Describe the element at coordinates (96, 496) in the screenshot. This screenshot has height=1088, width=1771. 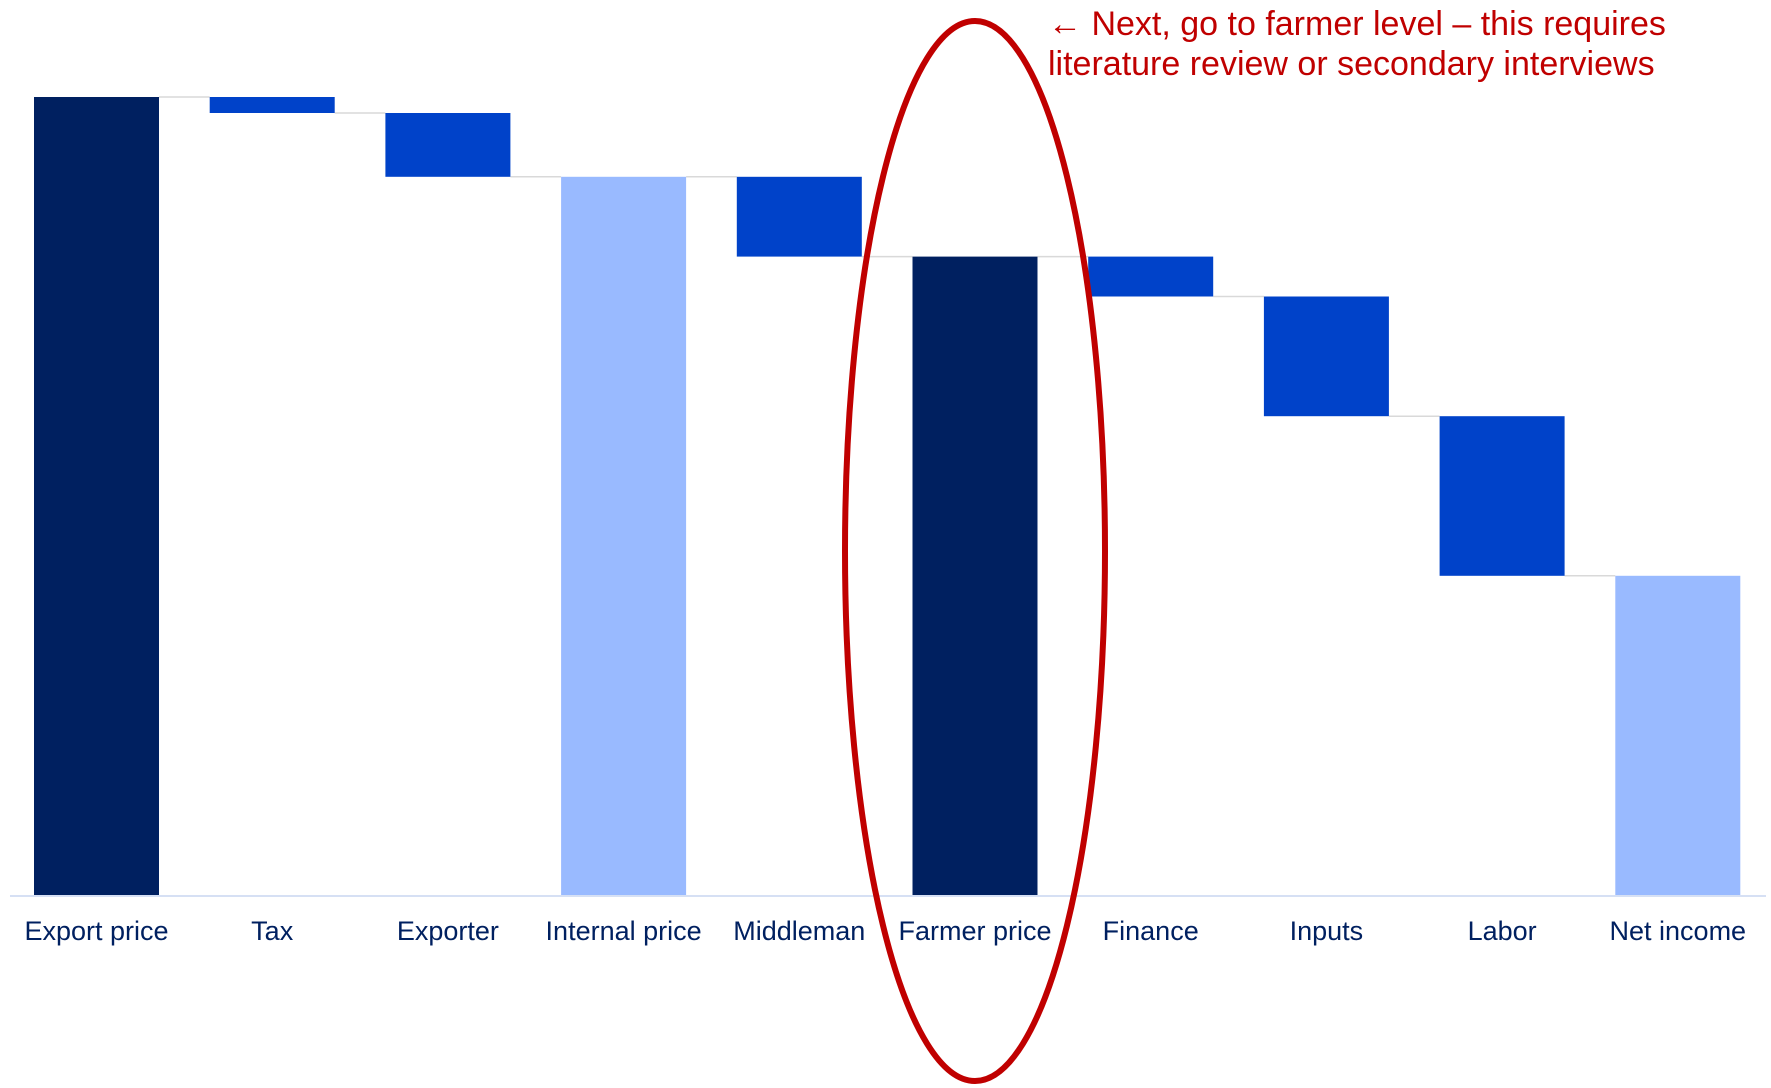
I see `bar-export-price` at that location.